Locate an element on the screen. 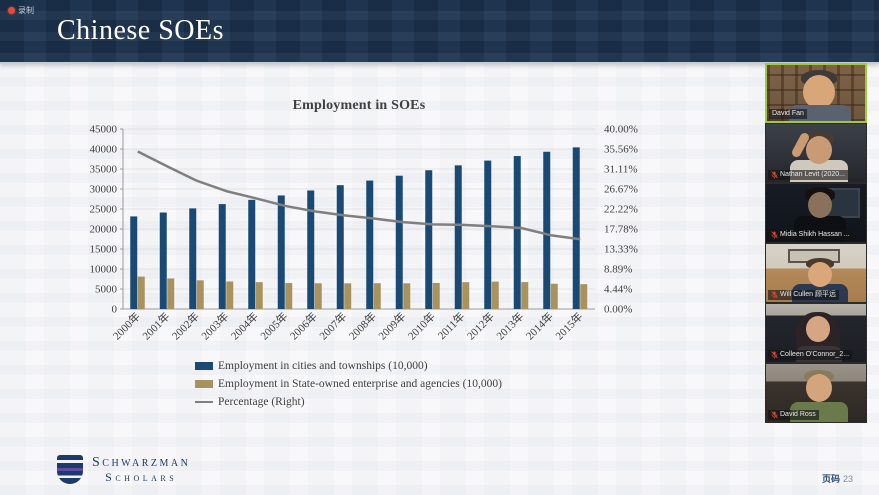  x-axis-tick-label: 2009年 is located at coordinates (391, 325).